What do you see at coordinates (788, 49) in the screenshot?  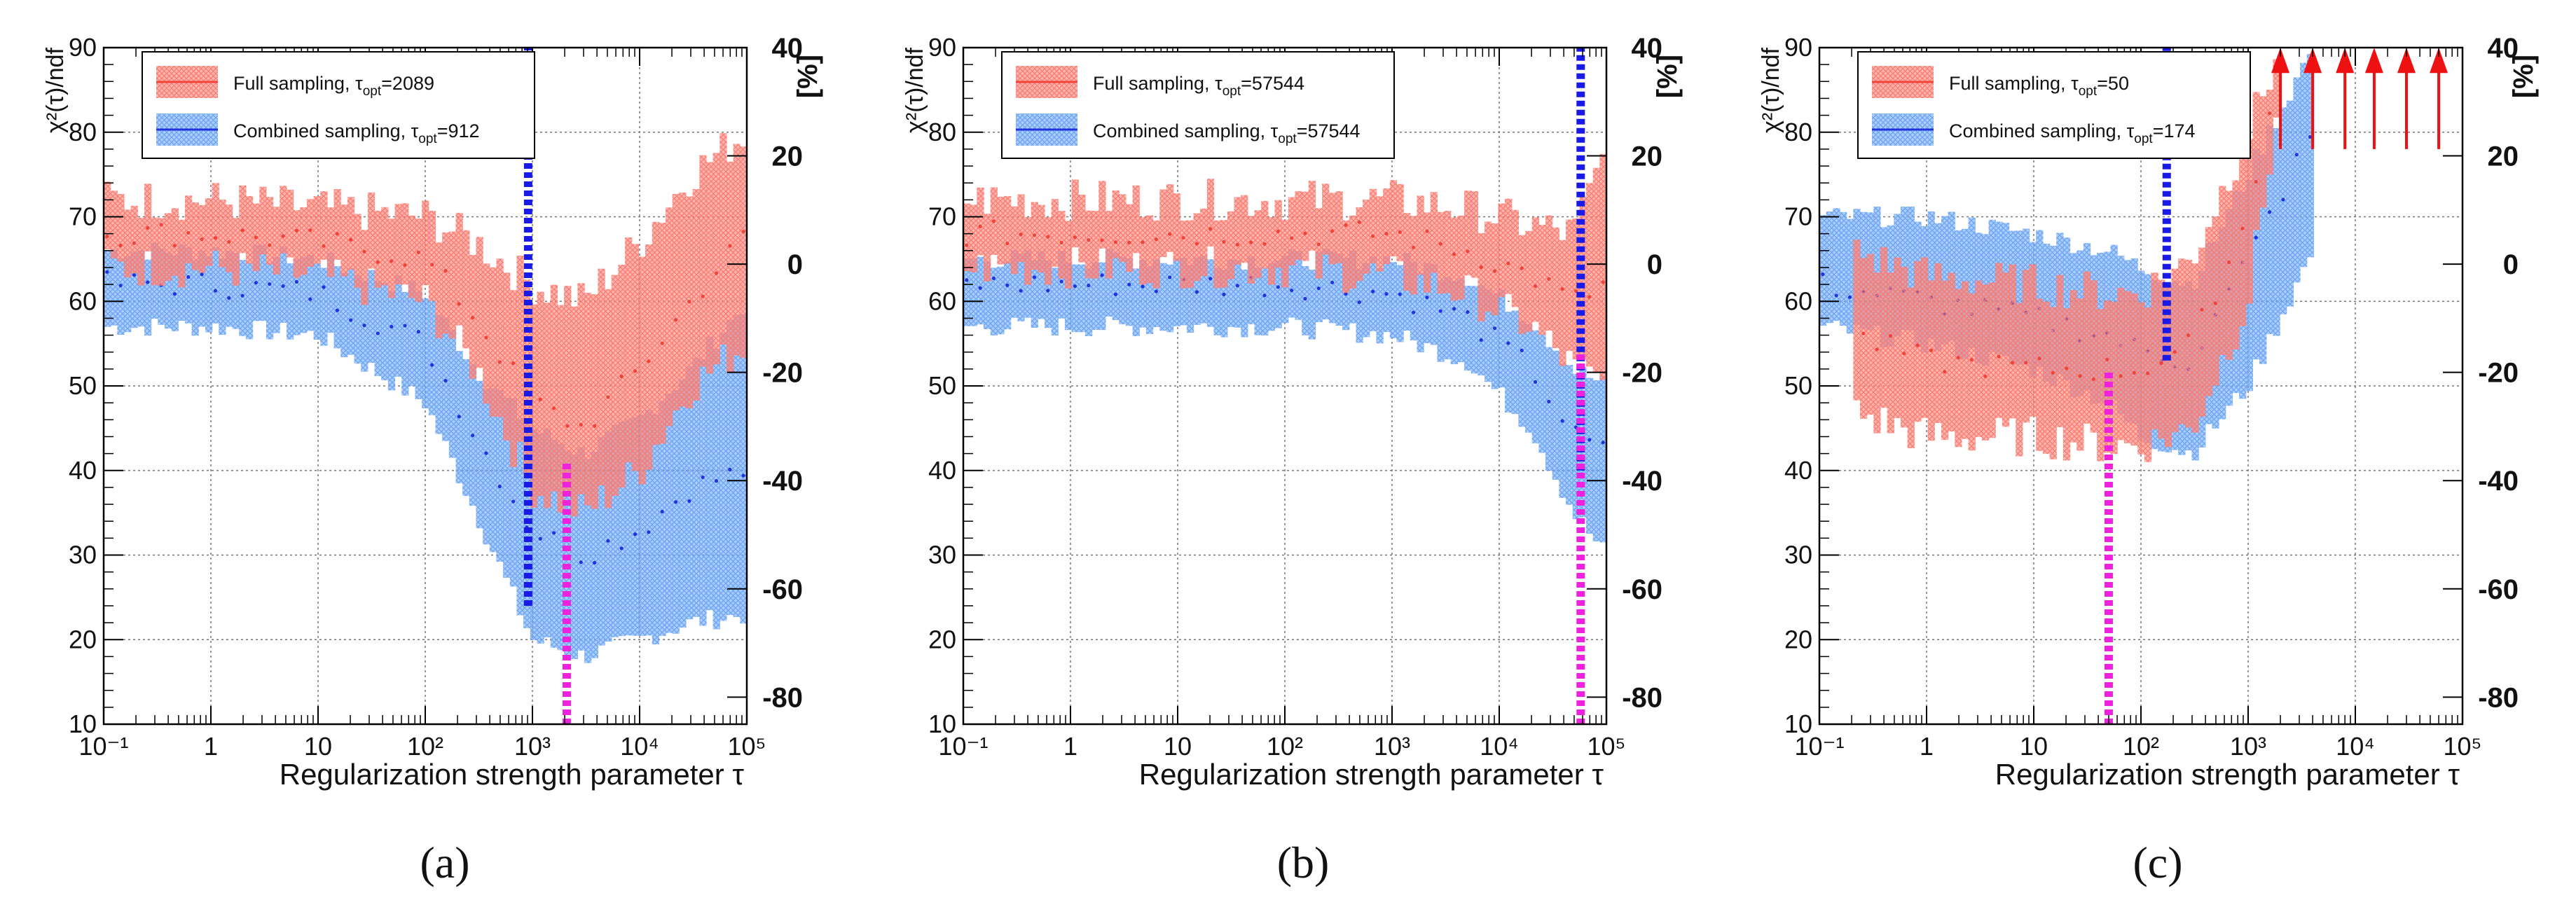 I see `y-right-tick-label: 40` at bounding box center [788, 49].